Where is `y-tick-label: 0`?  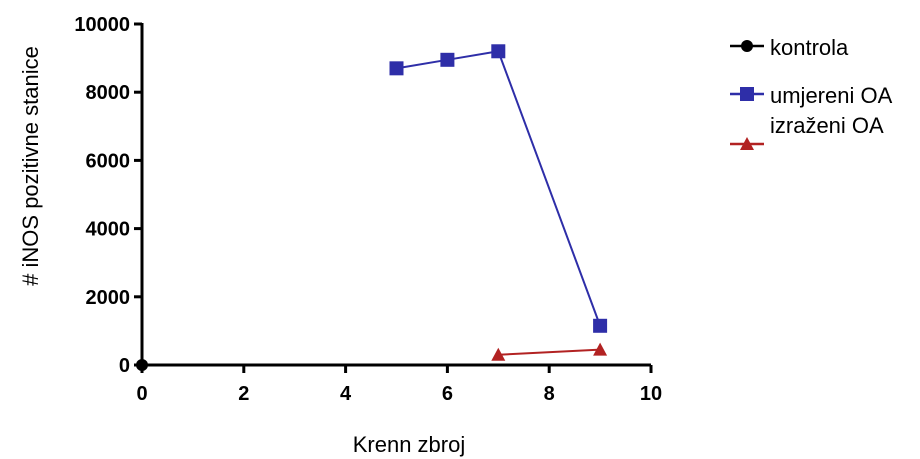 y-tick-label: 0 is located at coordinates (124, 366).